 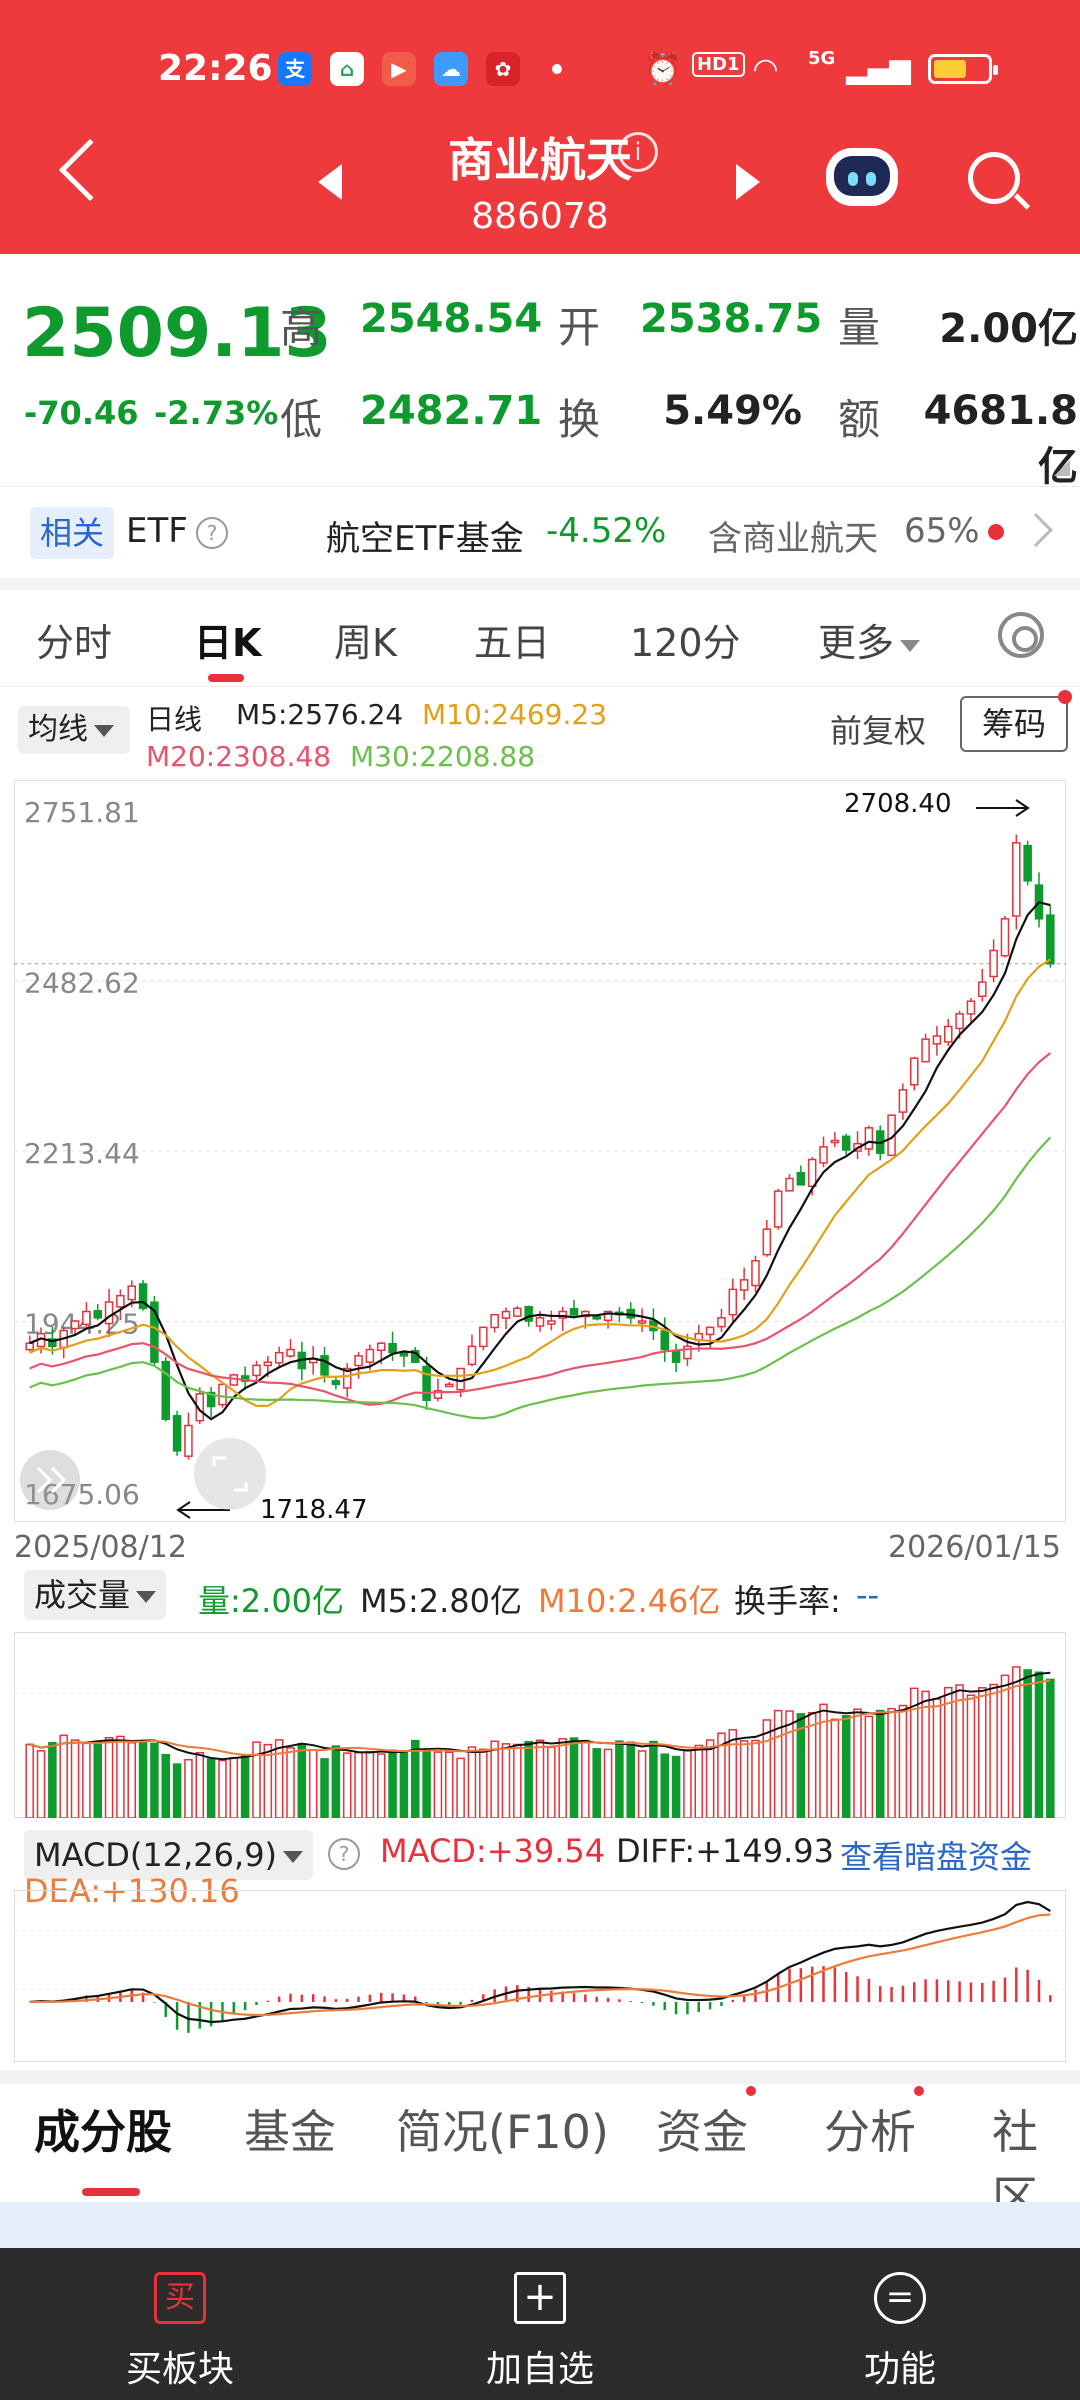 What do you see at coordinates (228, 643) in the screenshot?
I see `tab-daily-k: 日K` at bounding box center [228, 643].